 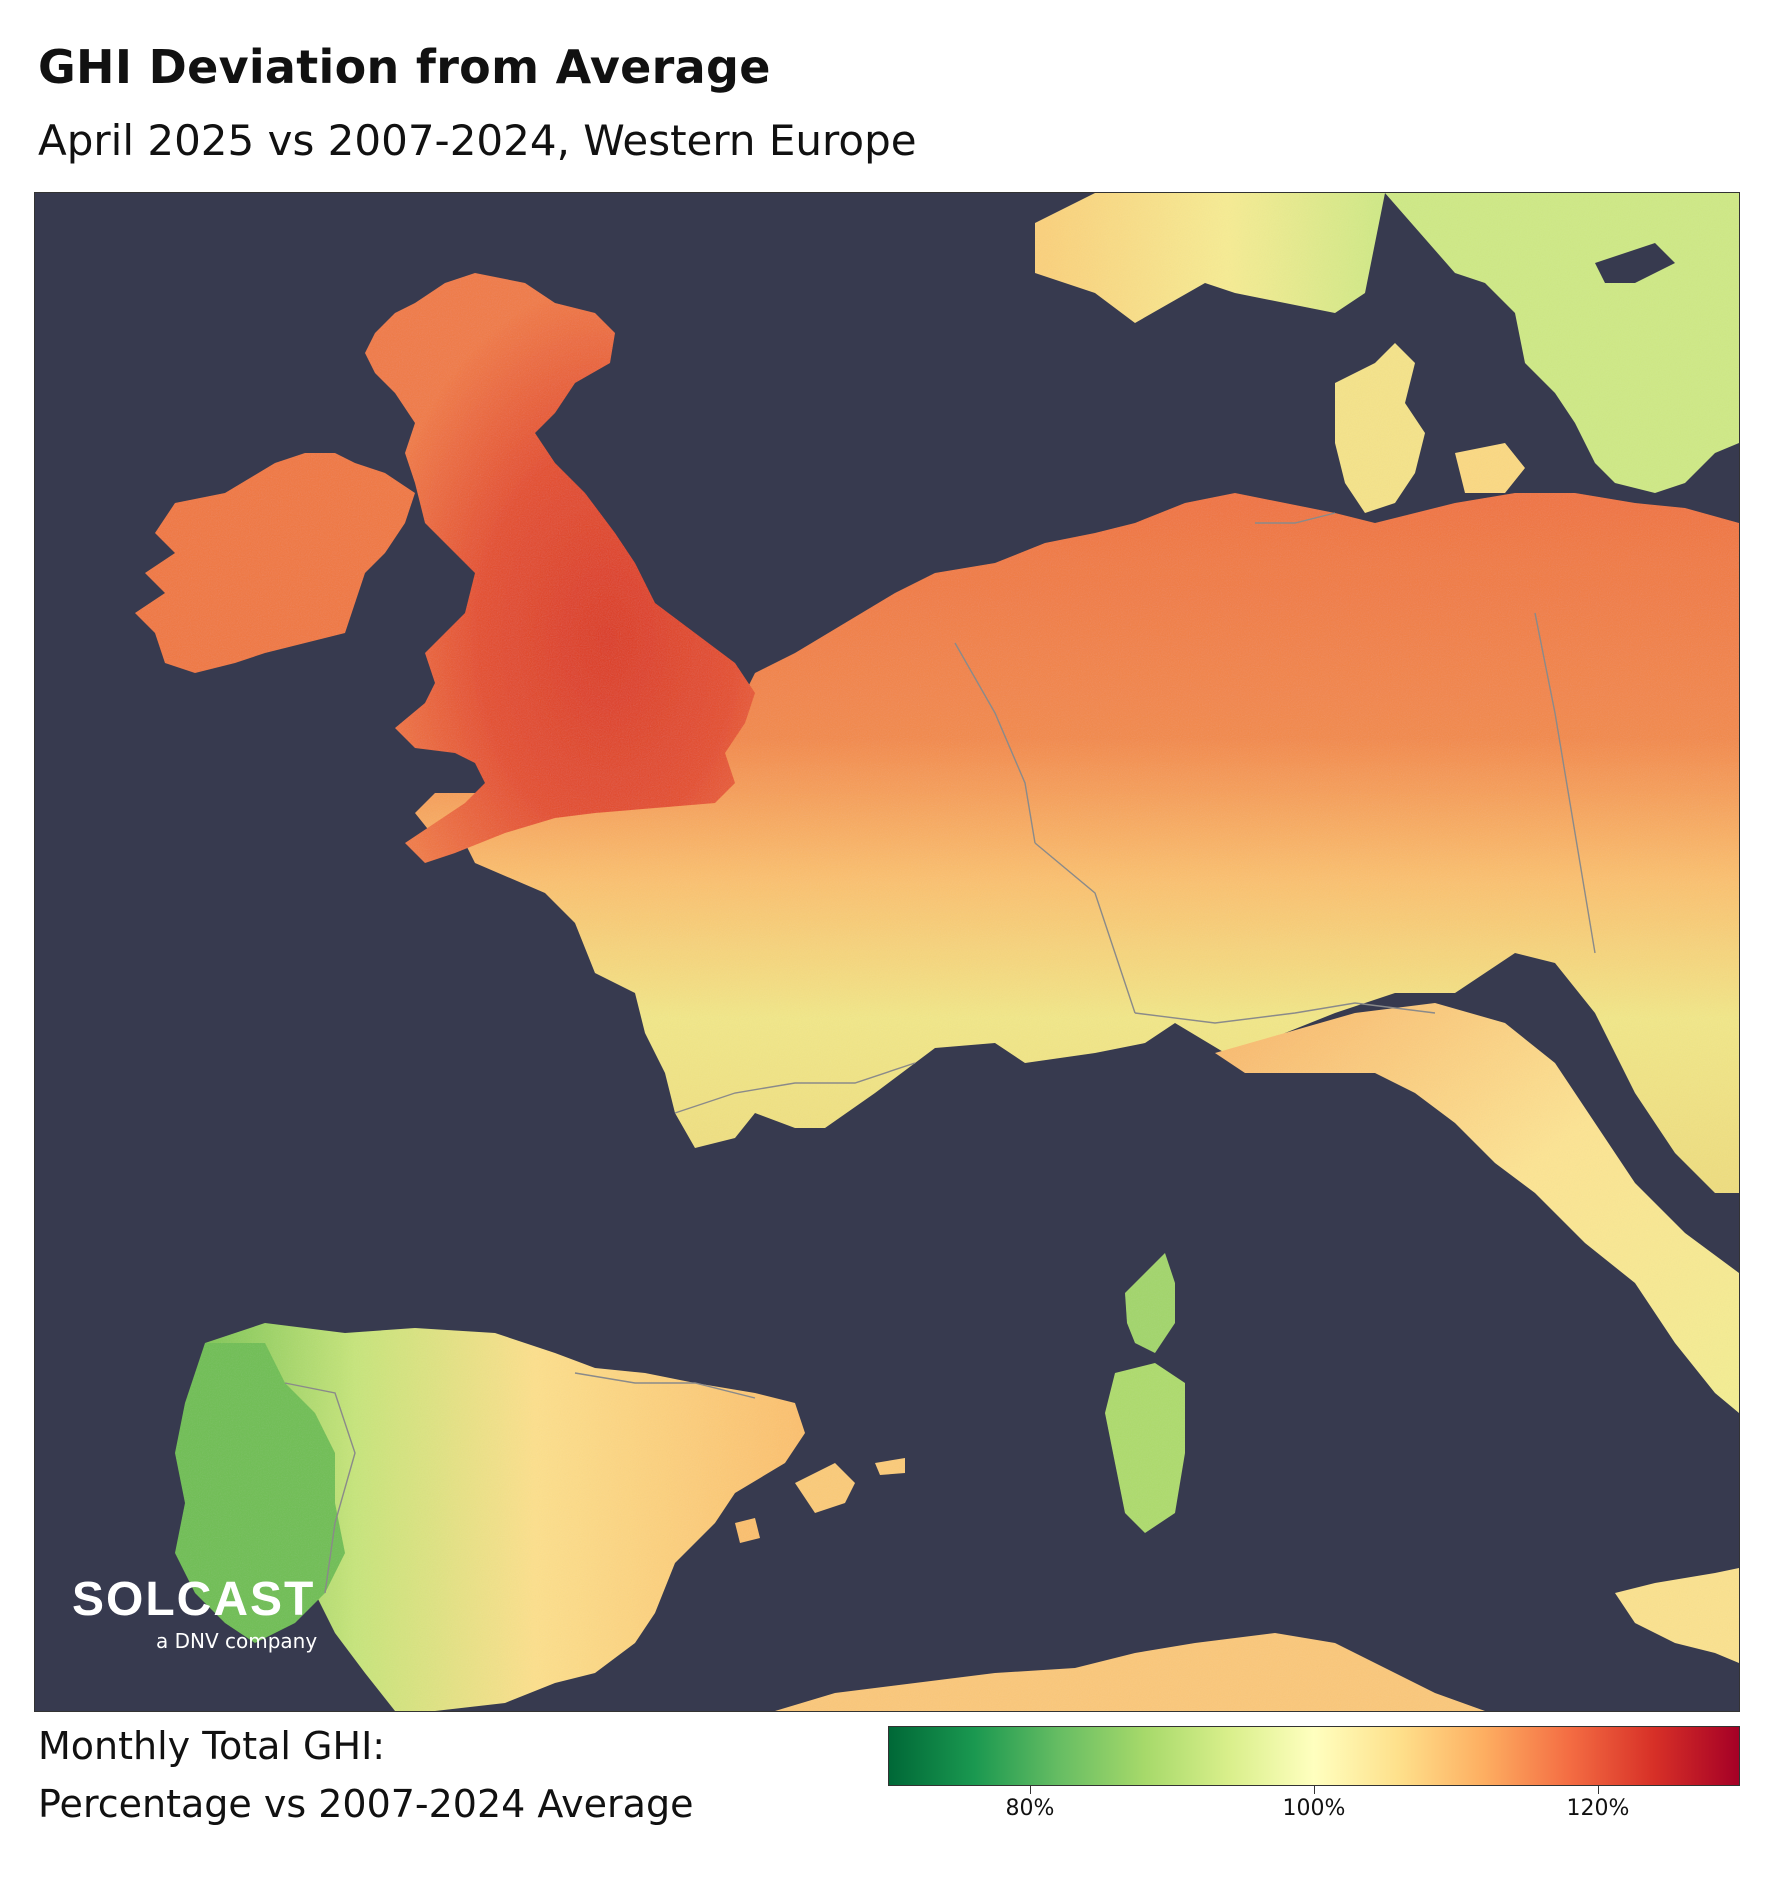 What do you see at coordinates (1380, 428) in the screenshot?
I see `region-denmark` at bounding box center [1380, 428].